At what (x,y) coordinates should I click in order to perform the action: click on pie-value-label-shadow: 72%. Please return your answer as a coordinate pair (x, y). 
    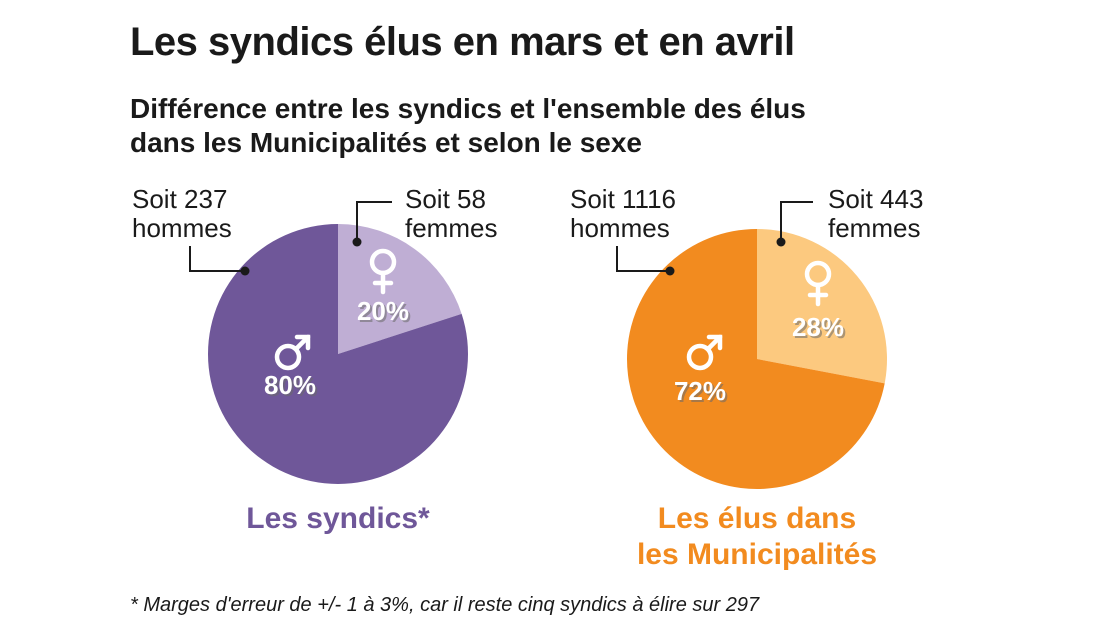
    Looking at the image, I should click on (702, 393).